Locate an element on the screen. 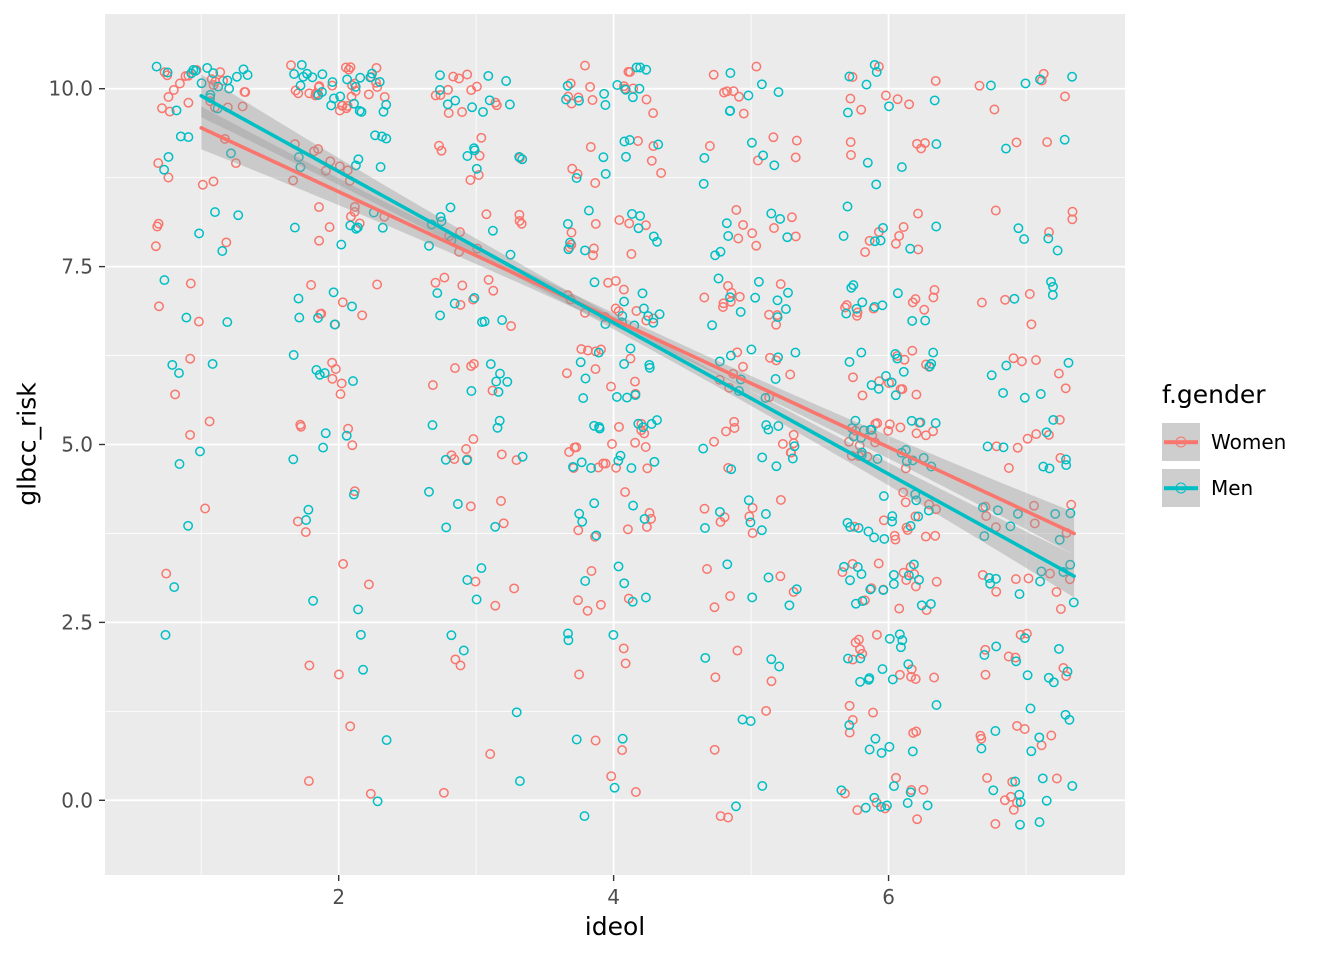  legend-label-women: Women is located at coordinates (1249, 442).